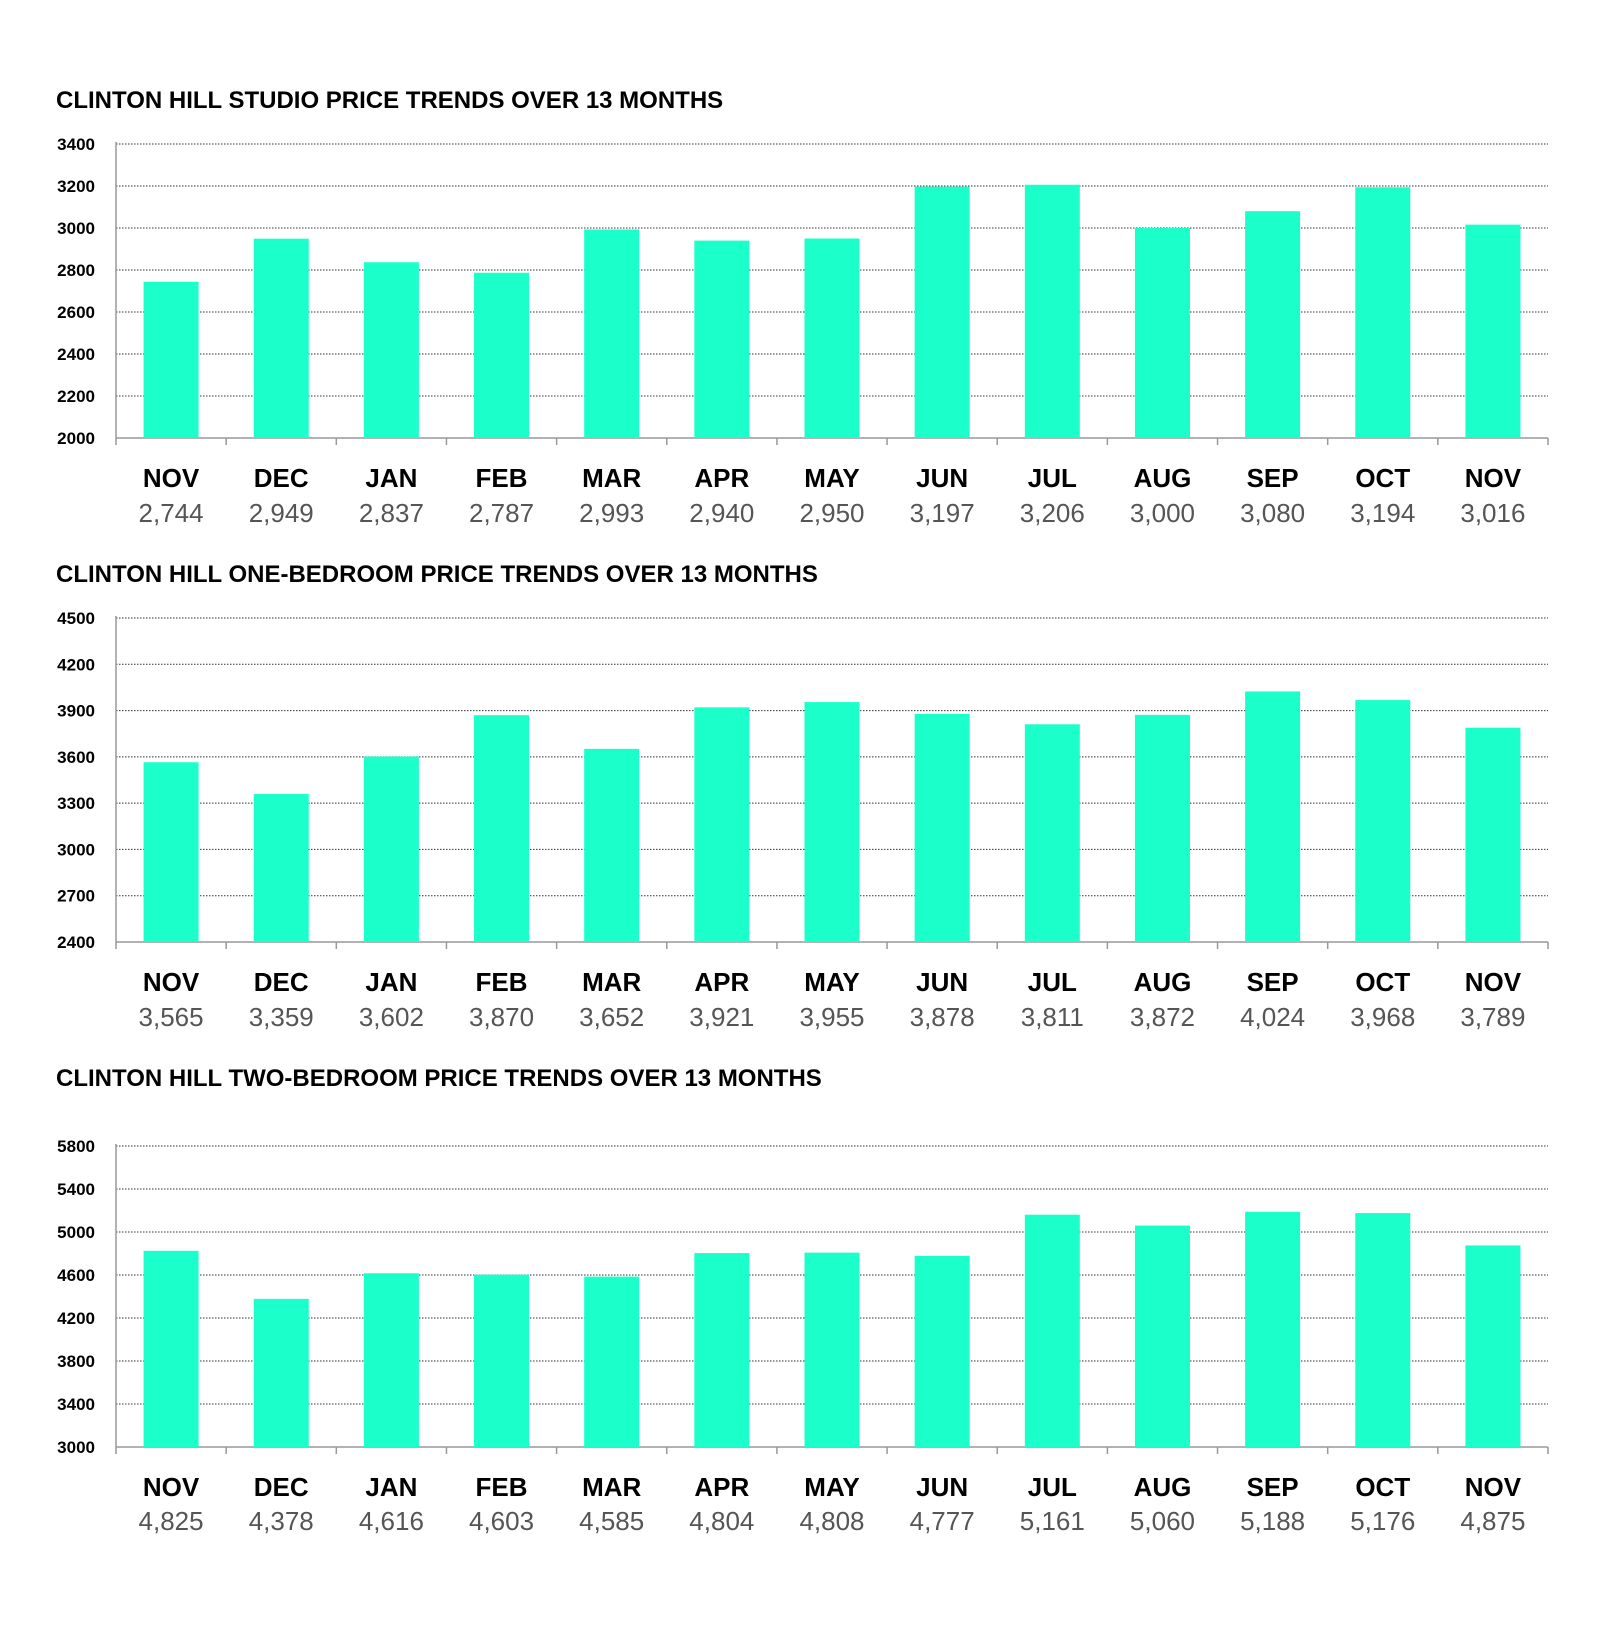  What do you see at coordinates (942, 1017) in the screenshot?
I see `data-label: 3,878` at bounding box center [942, 1017].